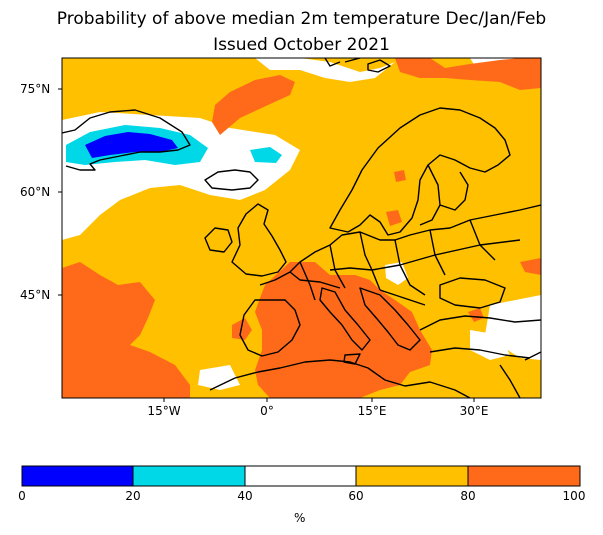 Image resolution: width=603 pixels, height=535 pixels. What do you see at coordinates (372, 411) in the screenshot?
I see `lon-label-15e: 15°E` at bounding box center [372, 411].